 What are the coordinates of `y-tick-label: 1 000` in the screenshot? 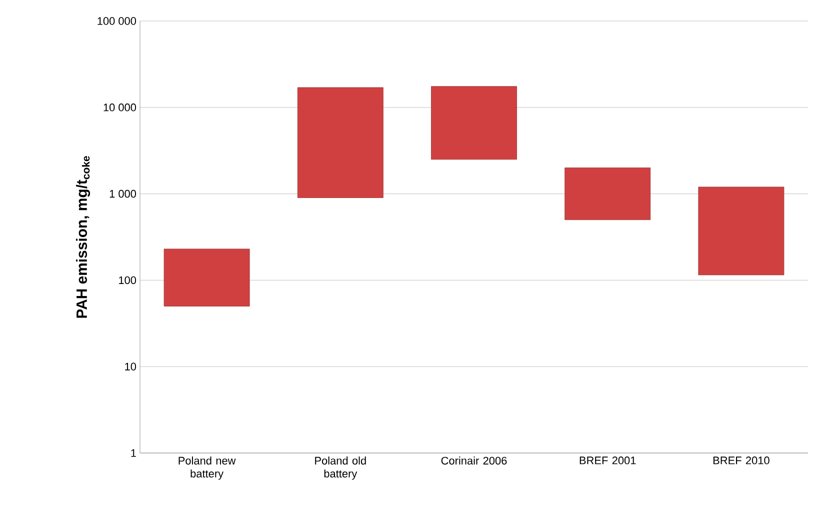 It's located at (123, 194).